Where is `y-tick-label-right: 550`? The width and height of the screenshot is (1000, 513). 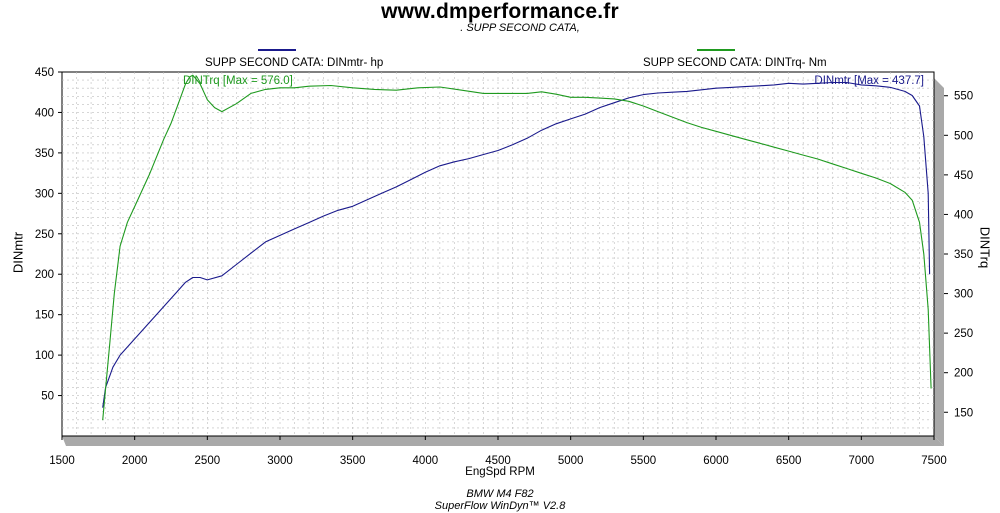
y-tick-label-right: 550 is located at coordinates (963, 97).